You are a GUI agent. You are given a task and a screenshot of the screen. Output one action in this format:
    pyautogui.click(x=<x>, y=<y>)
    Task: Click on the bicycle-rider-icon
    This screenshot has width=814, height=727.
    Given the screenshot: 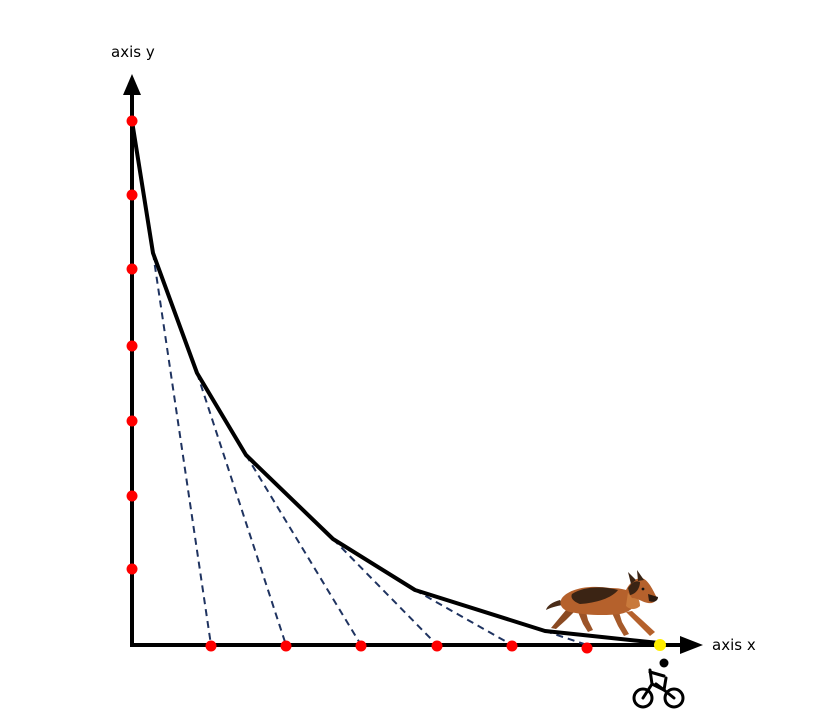 What is the action you would take?
    pyautogui.click(x=658, y=683)
    